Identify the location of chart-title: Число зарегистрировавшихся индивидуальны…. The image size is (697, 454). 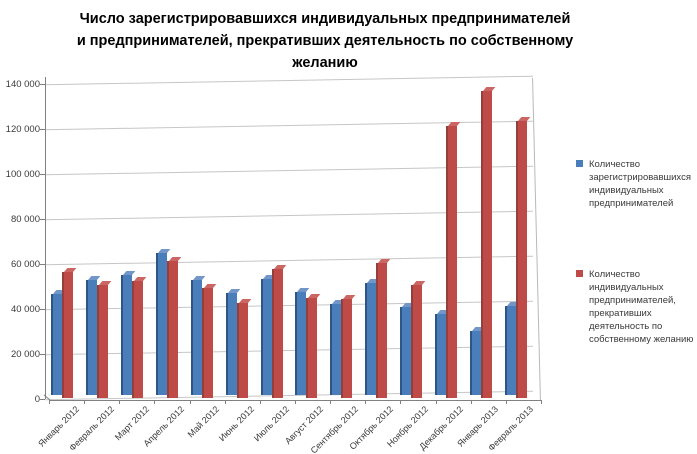
(325, 41).